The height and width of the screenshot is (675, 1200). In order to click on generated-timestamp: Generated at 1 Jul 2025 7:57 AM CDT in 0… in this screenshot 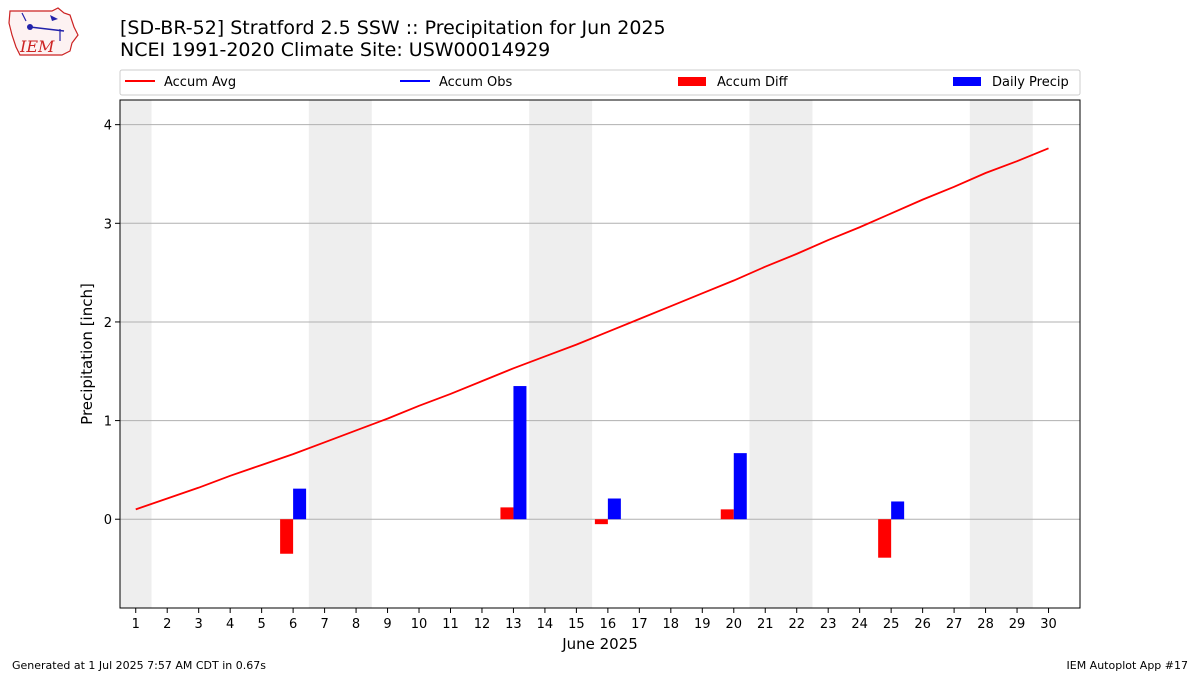, I will do `click(139, 665)`.